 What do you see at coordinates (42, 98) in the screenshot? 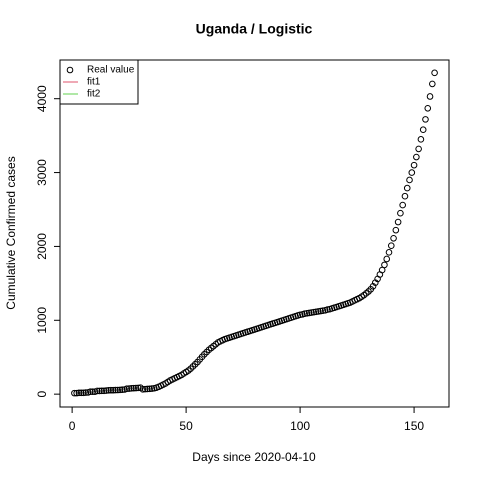
I see `y-tick-label: 4000` at bounding box center [42, 98].